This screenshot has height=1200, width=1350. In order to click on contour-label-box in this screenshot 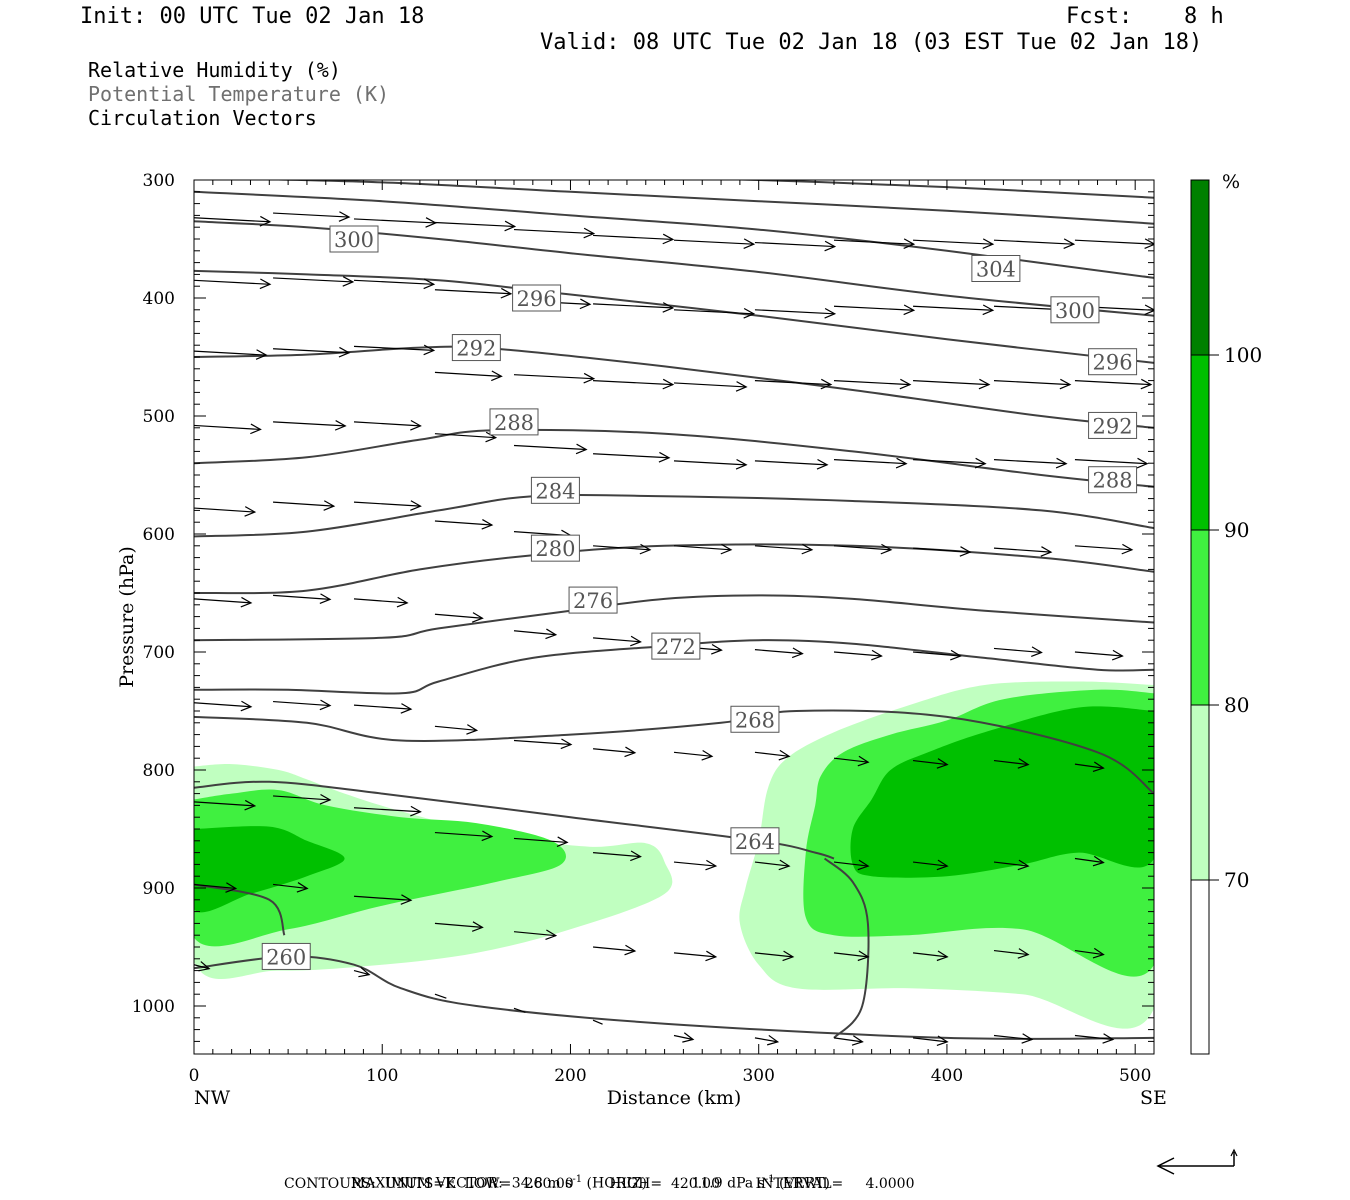, I will do `click(1113, 480)`.